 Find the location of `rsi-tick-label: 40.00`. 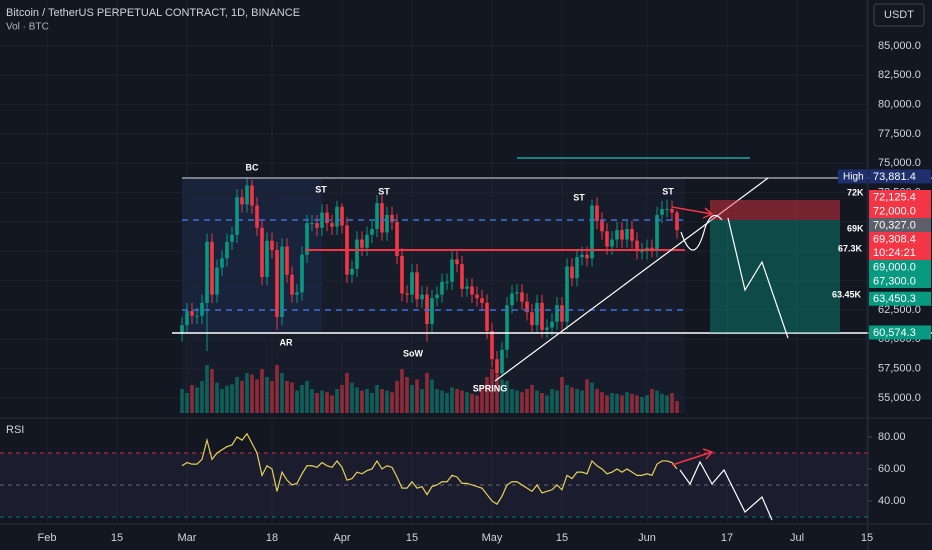

rsi-tick-label: 40.00 is located at coordinates (892, 501).